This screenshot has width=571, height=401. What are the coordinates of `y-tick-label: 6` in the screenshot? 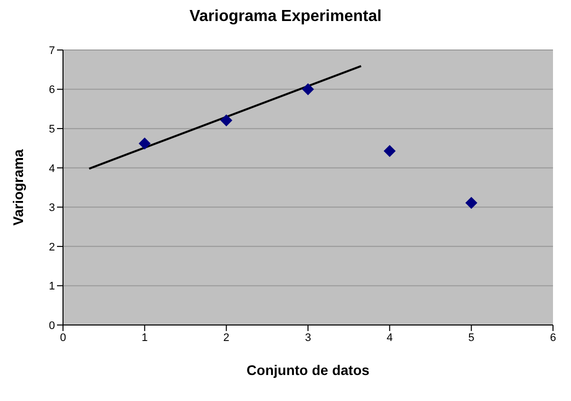 It's located at (51, 90).